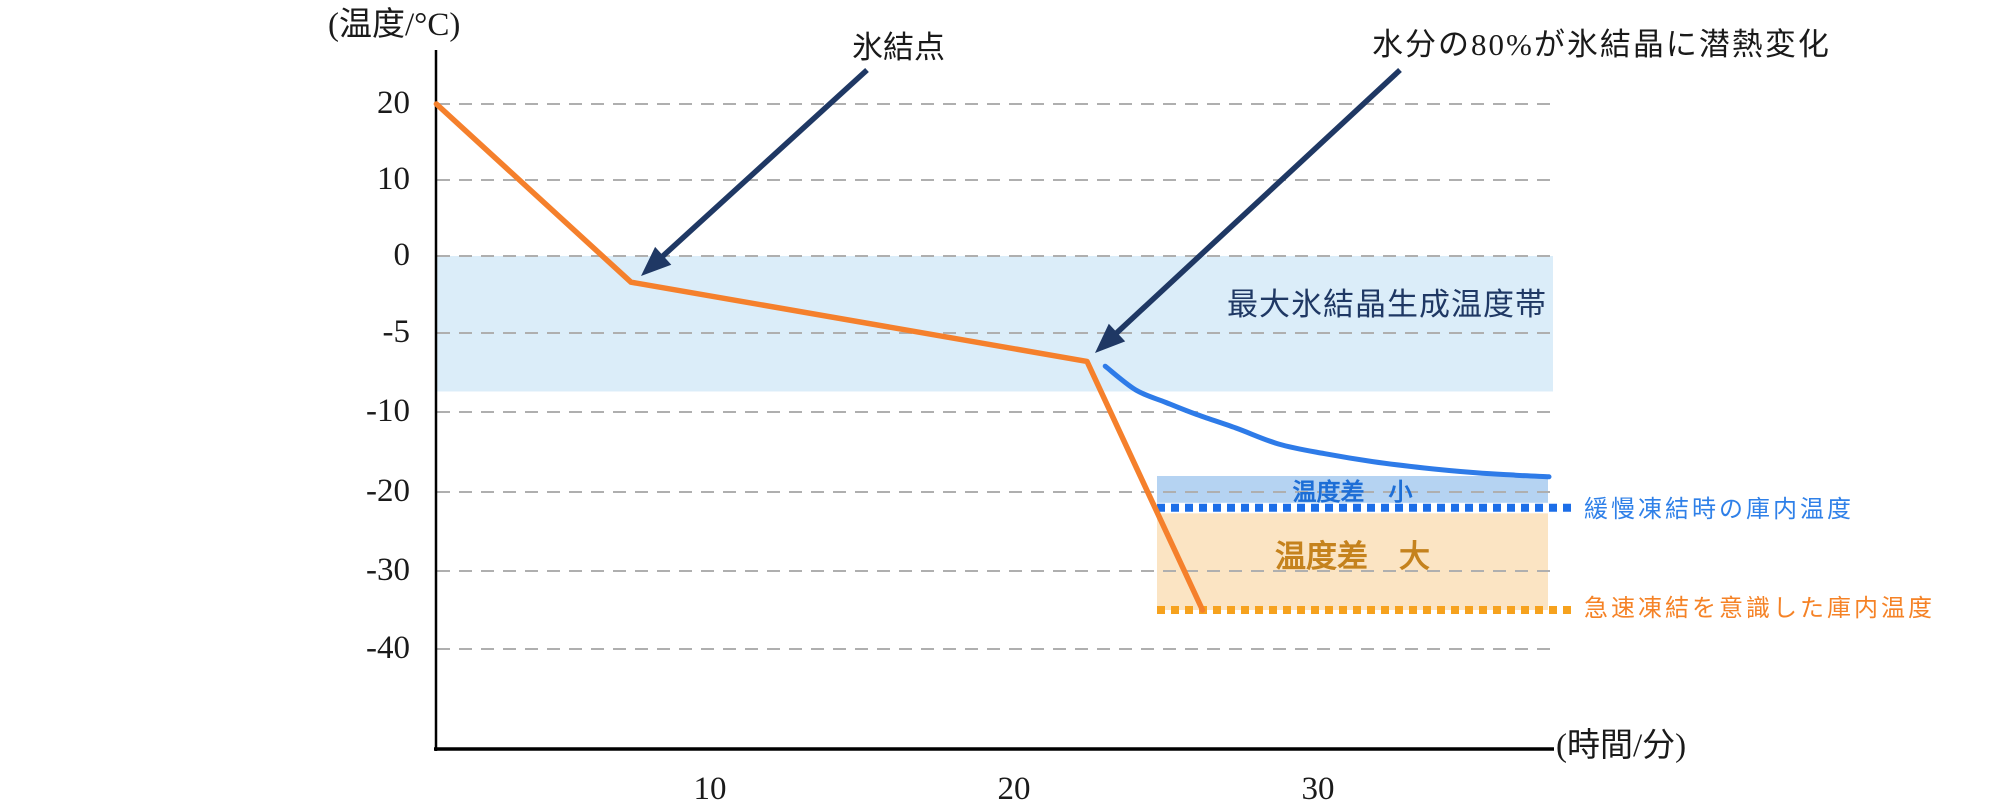 Image resolution: width=1998 pixels, height=810 pixels. Describe the element at coordinates (898, 47) in the screenshot. I see `annotation-freezing-point: 氷結点` at that location.